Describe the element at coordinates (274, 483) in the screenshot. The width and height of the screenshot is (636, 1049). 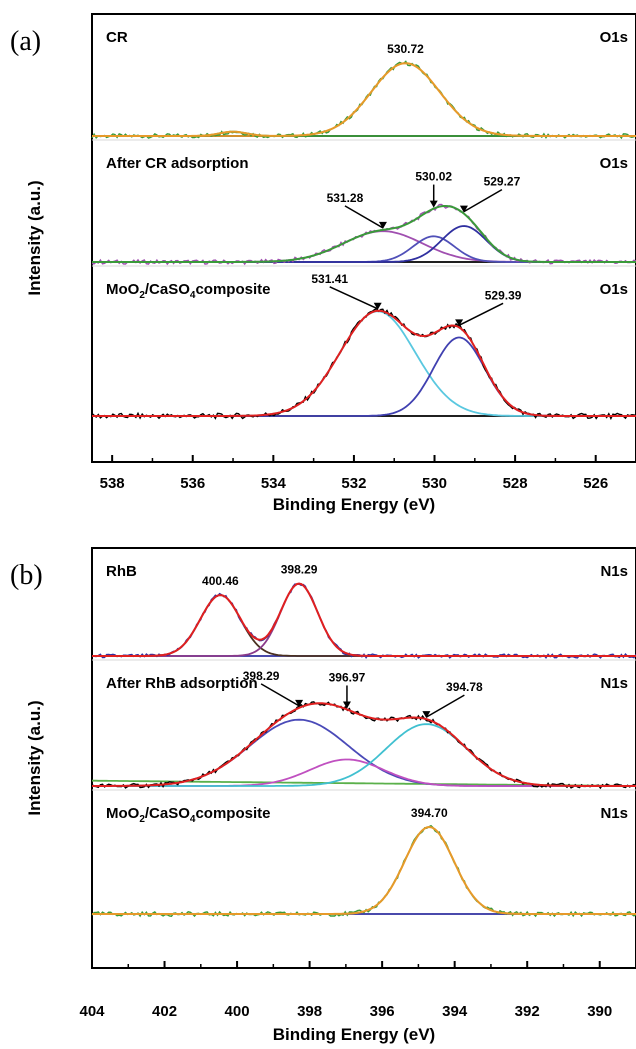
I see `x-tick-label: 534` at that location.